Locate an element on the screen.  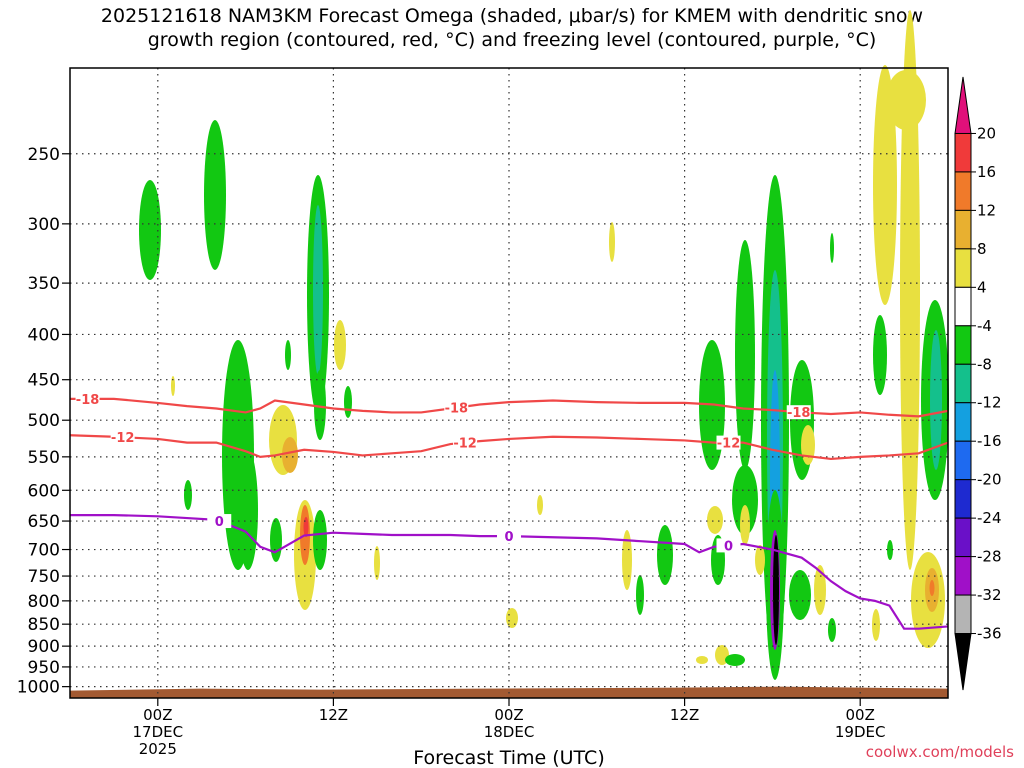
x-tick-label: 19DEC is located at coordinates (860, 732).